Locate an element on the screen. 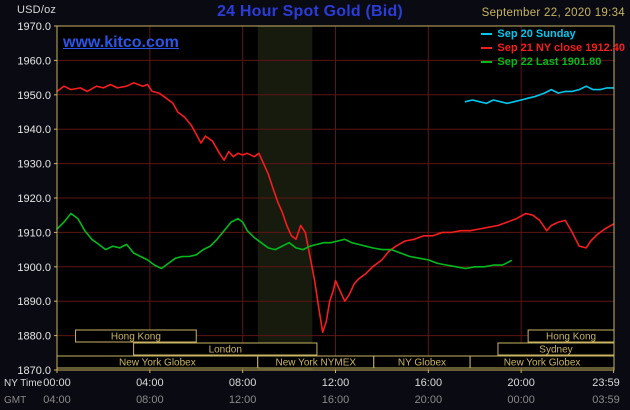  legend-item-sep22: Sep 22 Last 1901.80 is located at coordinates (553, 62).